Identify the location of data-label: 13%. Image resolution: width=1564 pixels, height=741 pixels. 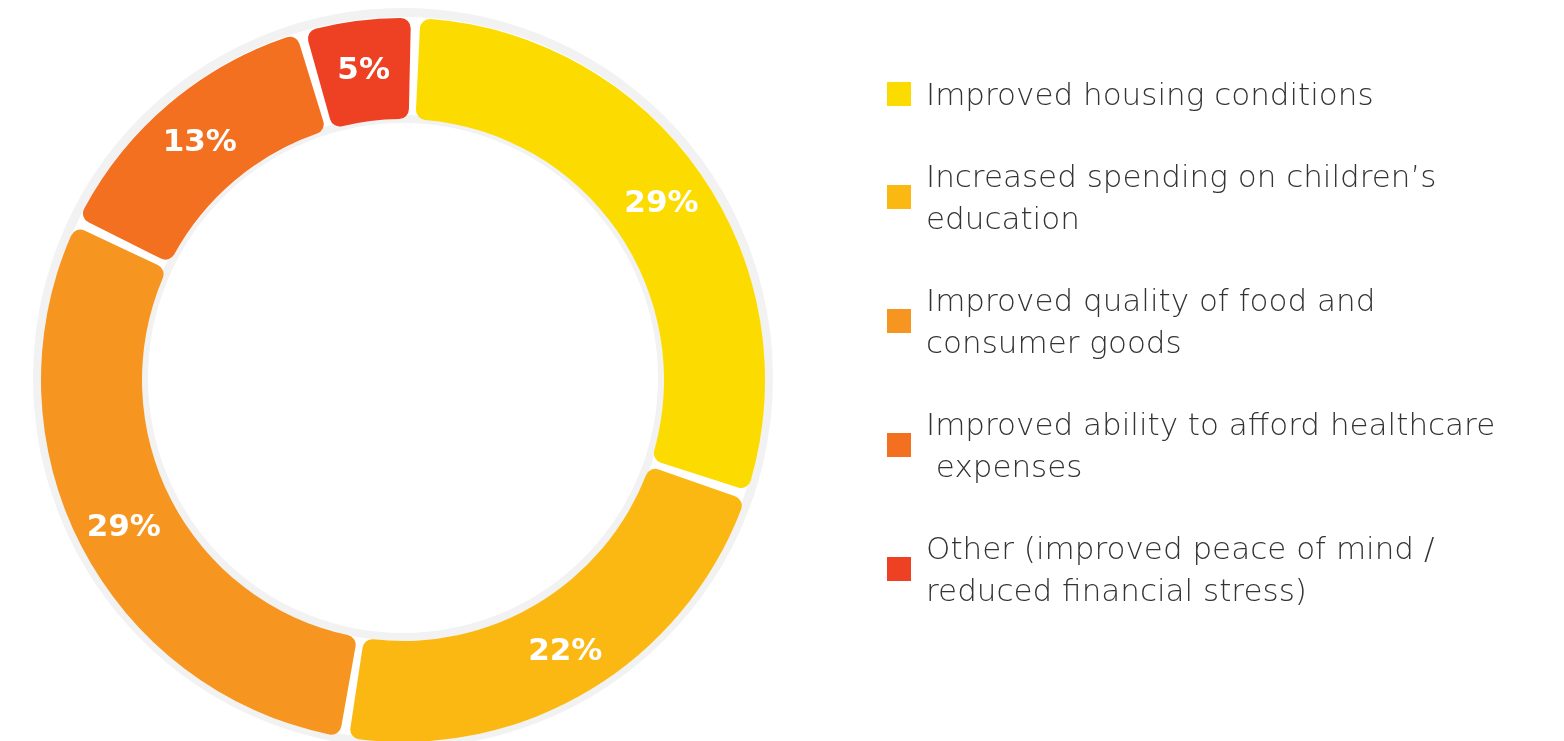
(199, 139).